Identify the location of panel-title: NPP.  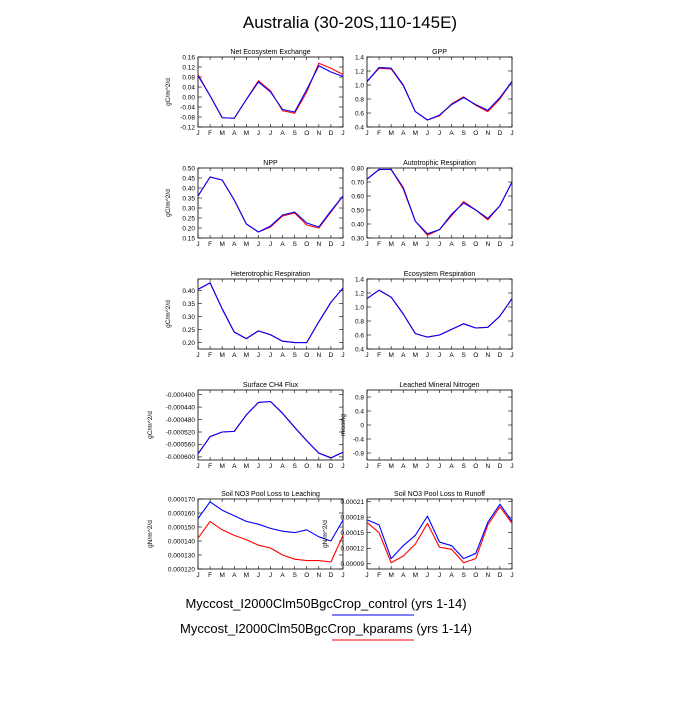
(270, 163).